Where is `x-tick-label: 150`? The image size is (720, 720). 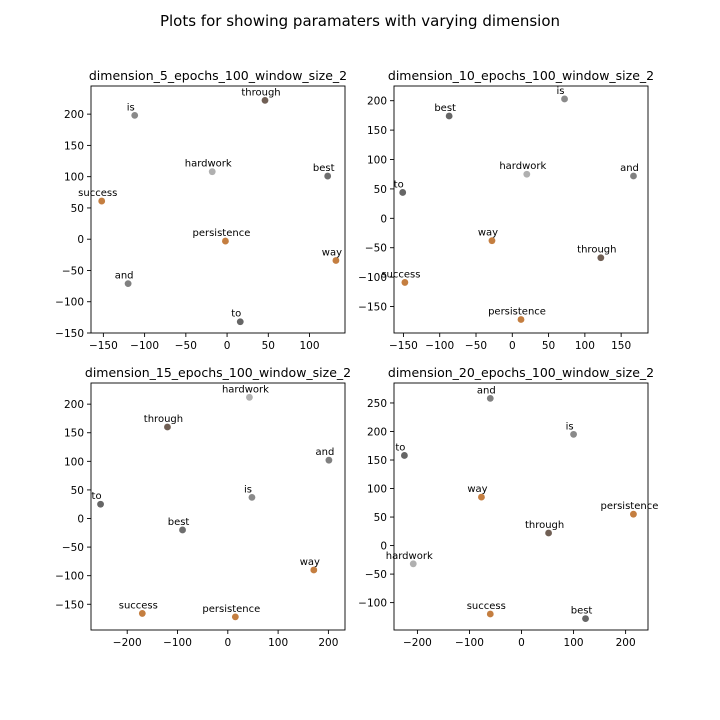
x-tick-label: 150 is located at coordinates (621, 346).